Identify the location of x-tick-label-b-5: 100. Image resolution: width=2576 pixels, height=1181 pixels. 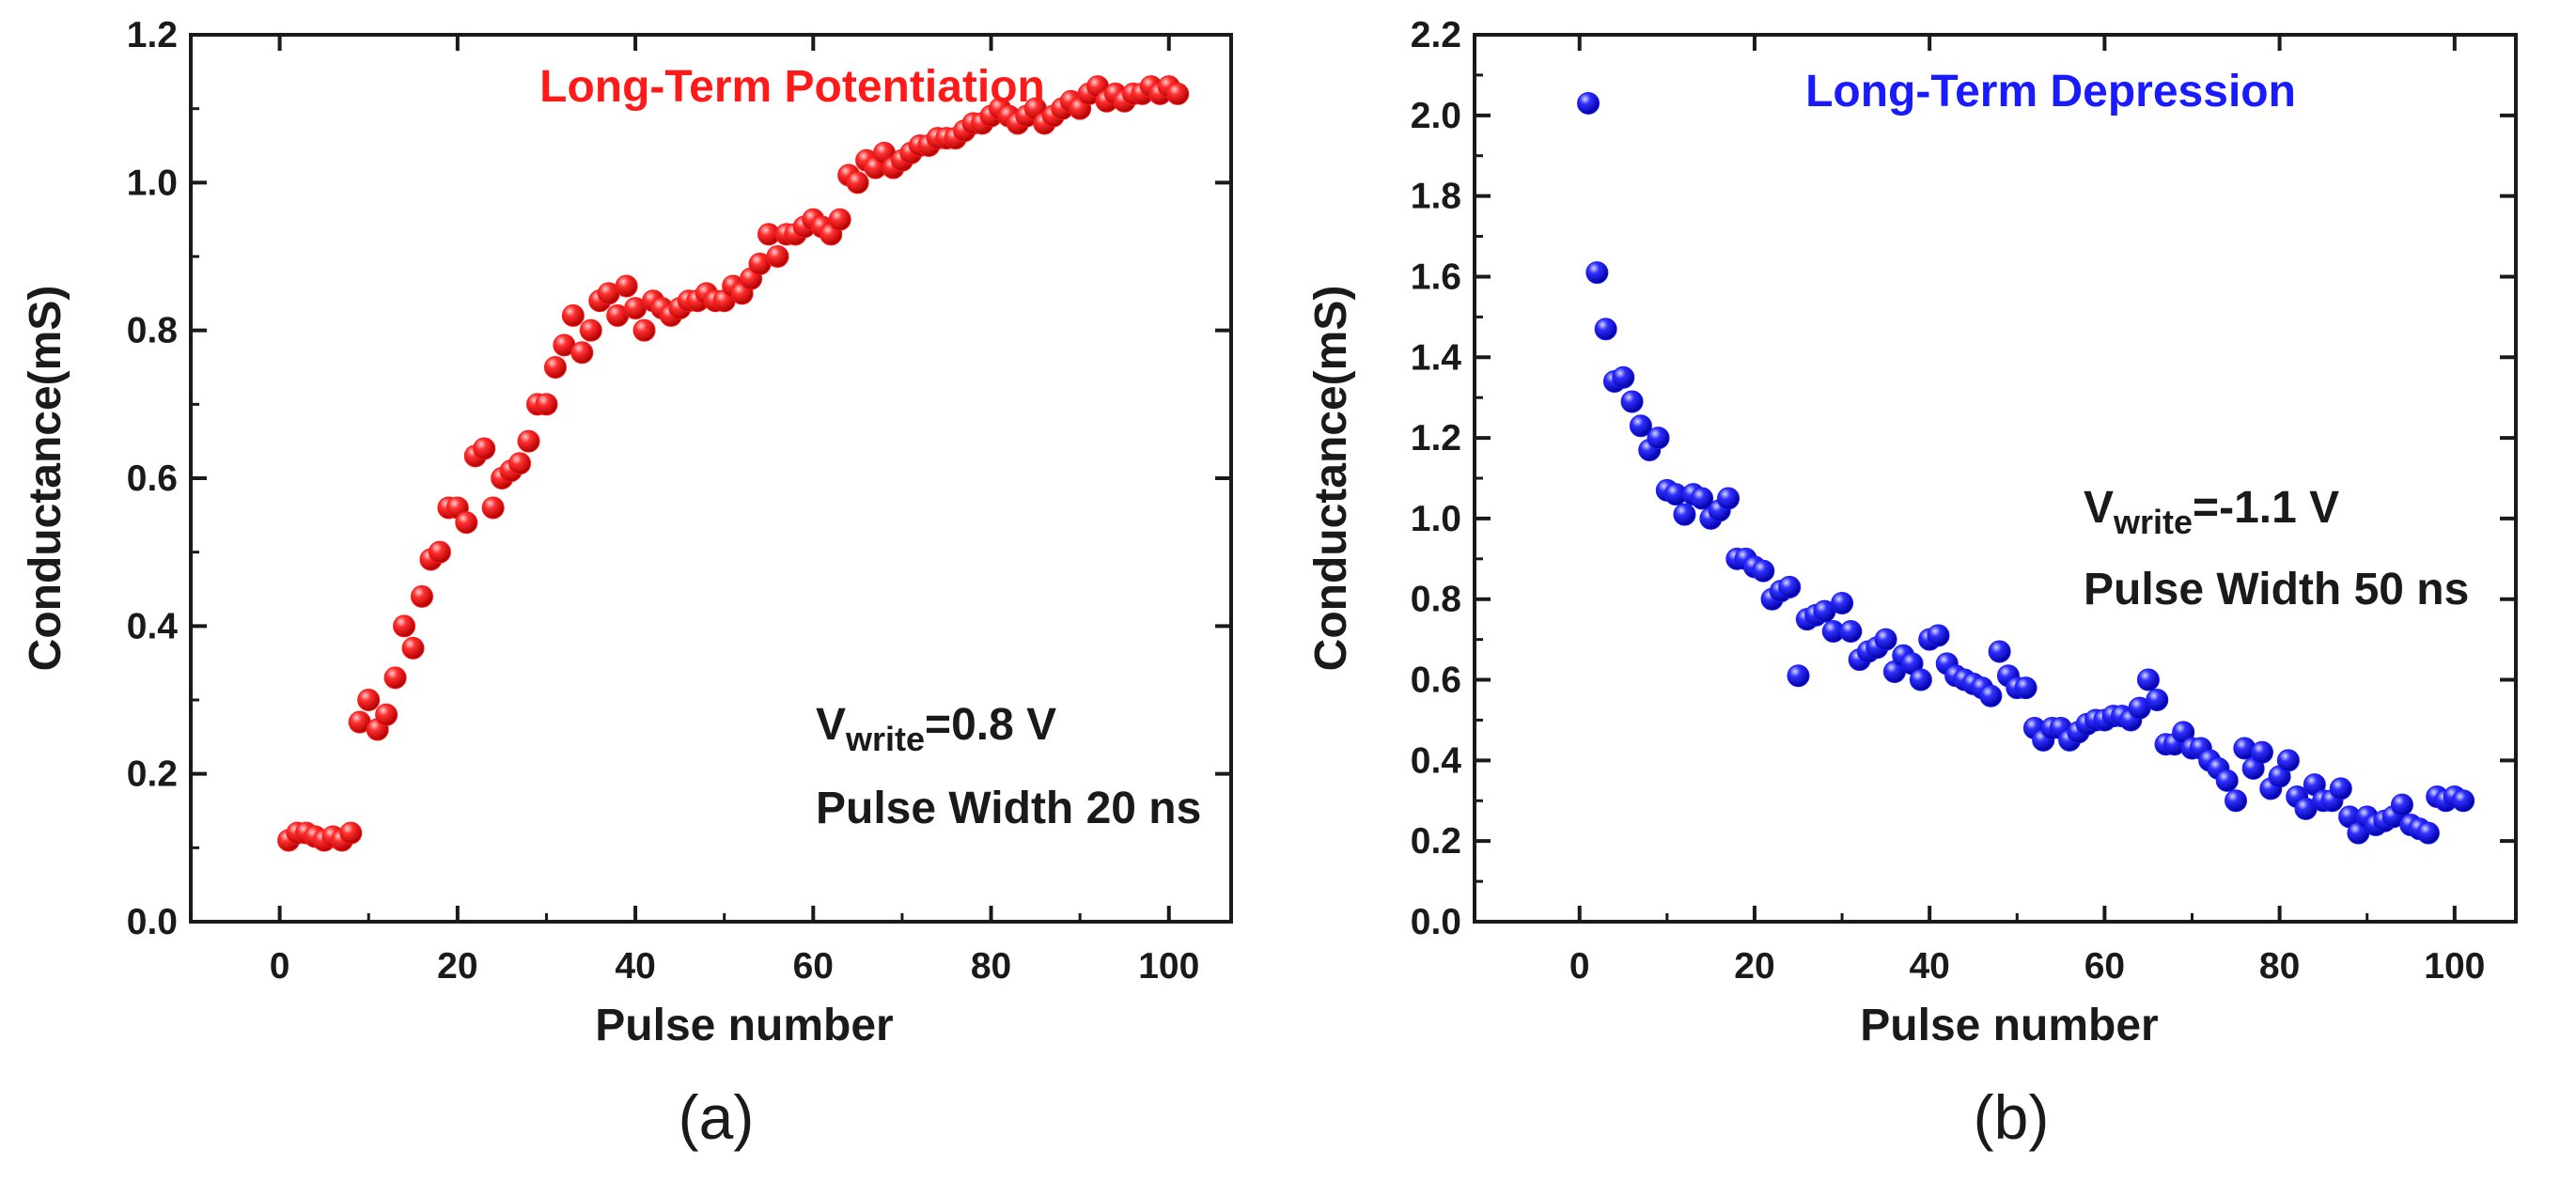
(2455, 966).